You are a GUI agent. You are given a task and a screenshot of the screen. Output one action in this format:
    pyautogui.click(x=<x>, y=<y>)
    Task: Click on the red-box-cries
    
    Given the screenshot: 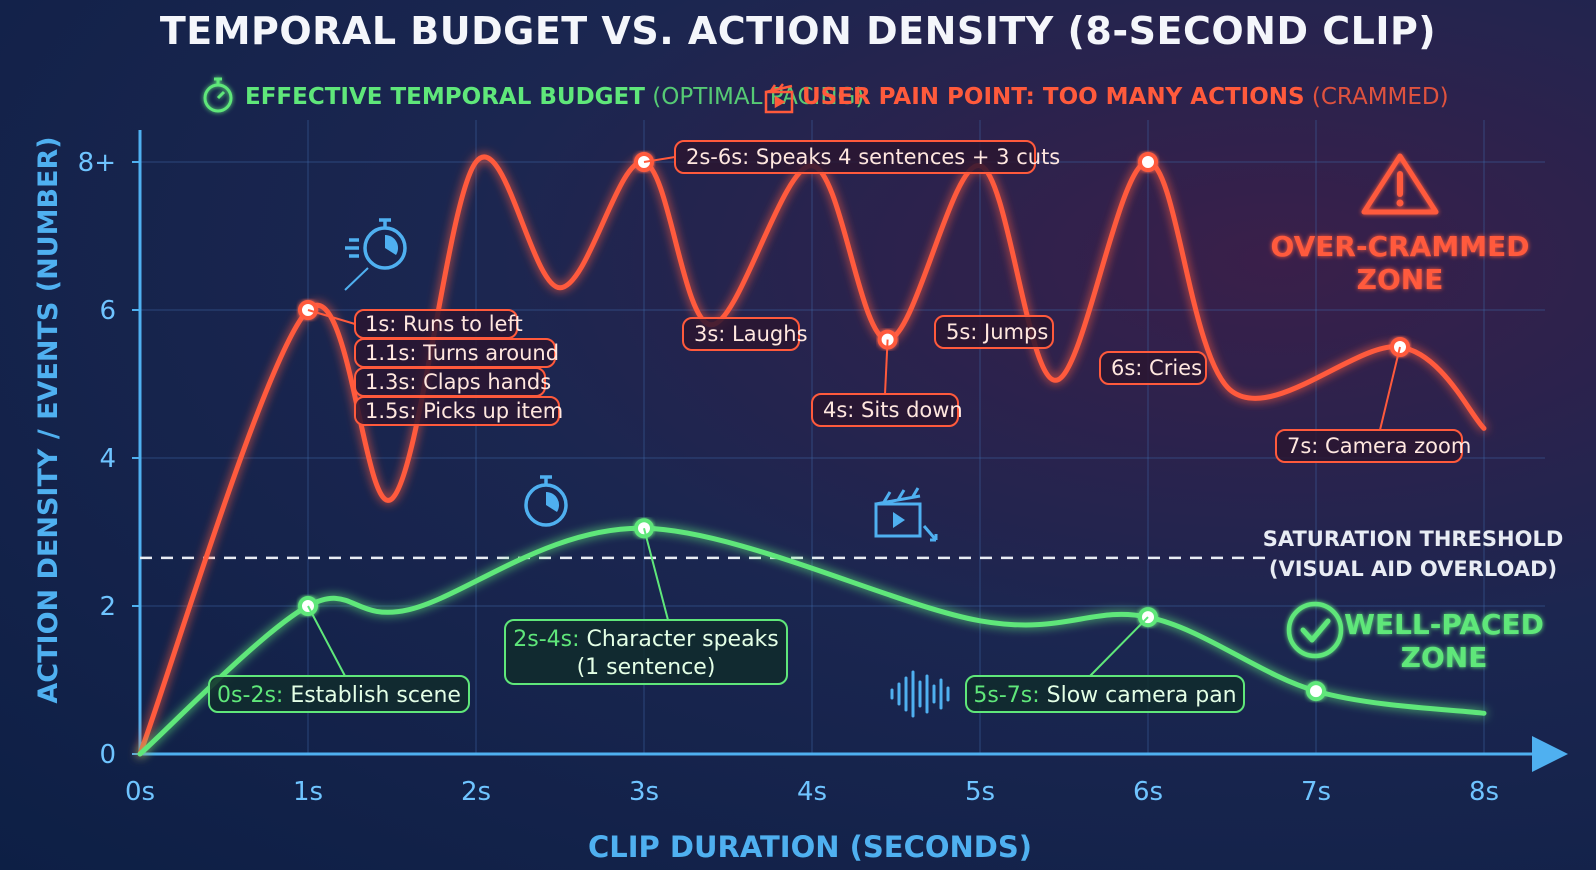 What is the action you would take?
    pyautogui.click(x=1153, y=368)
    